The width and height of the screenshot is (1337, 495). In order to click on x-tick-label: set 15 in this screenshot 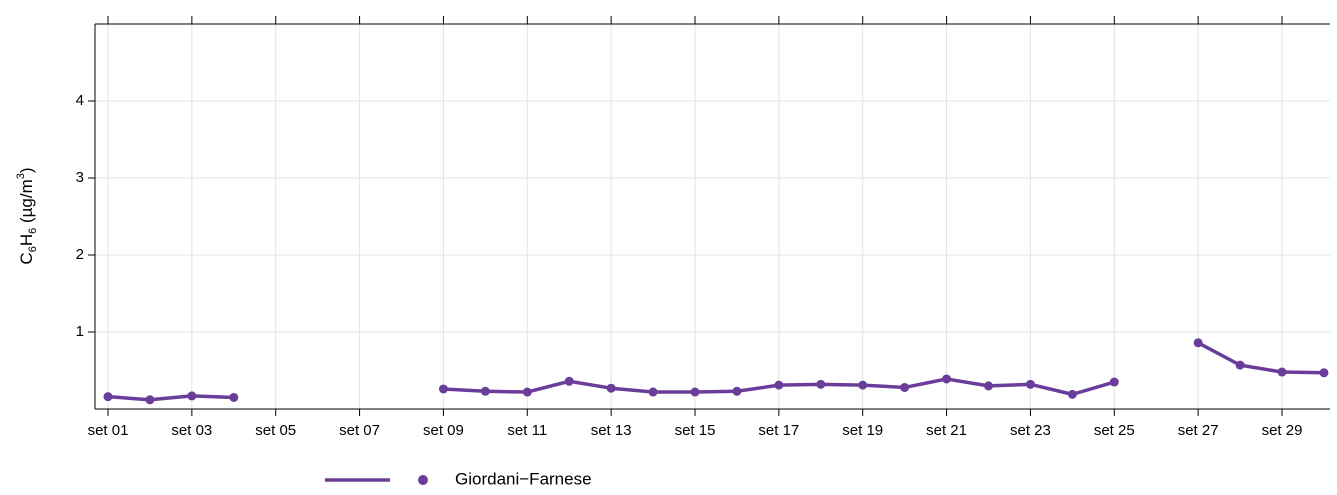, I will do `click(695, 430)`.